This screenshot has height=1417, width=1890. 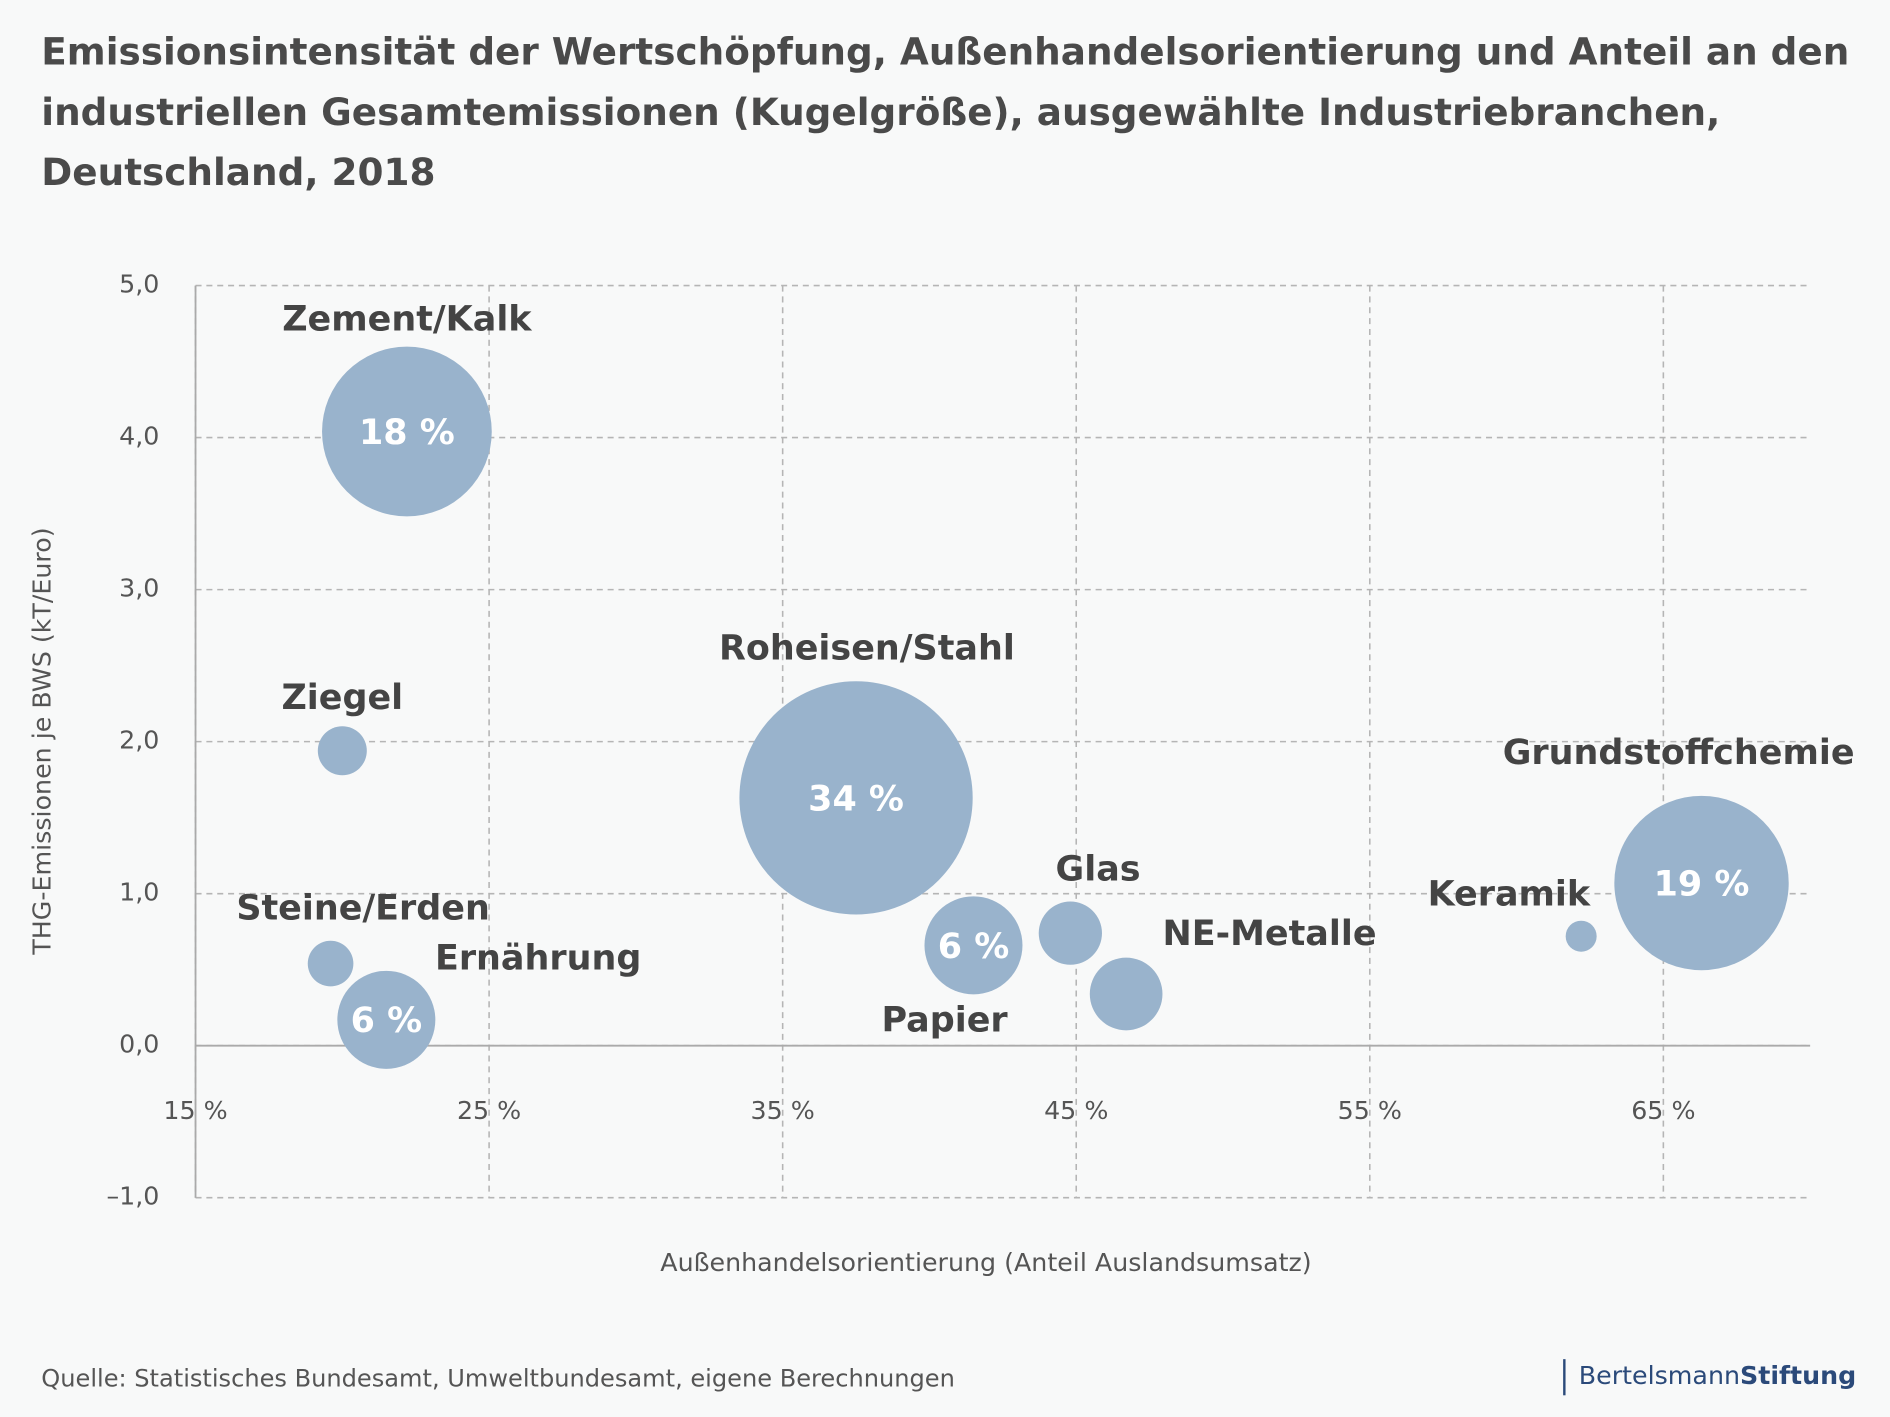 I want to click on logo: BertelsmannStiftung, so click(x=1717, y=1375).